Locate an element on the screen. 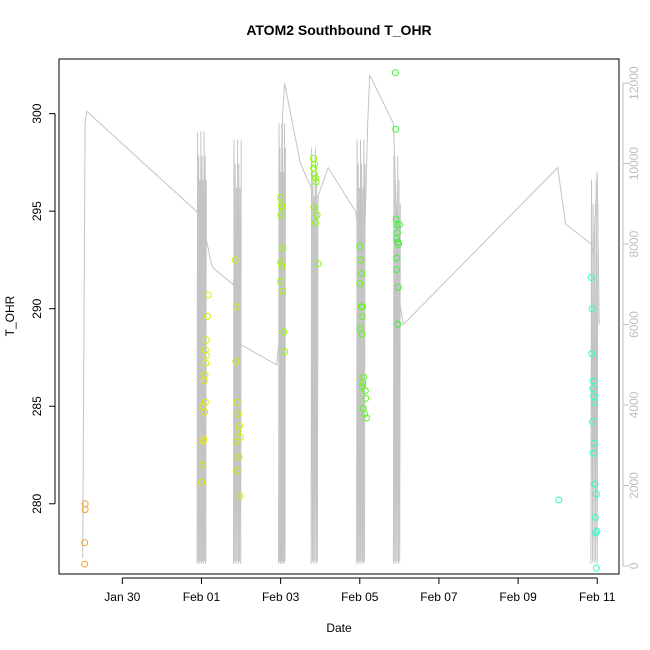  y2-tick-label: 2000 is located at coordinates (634, 485).